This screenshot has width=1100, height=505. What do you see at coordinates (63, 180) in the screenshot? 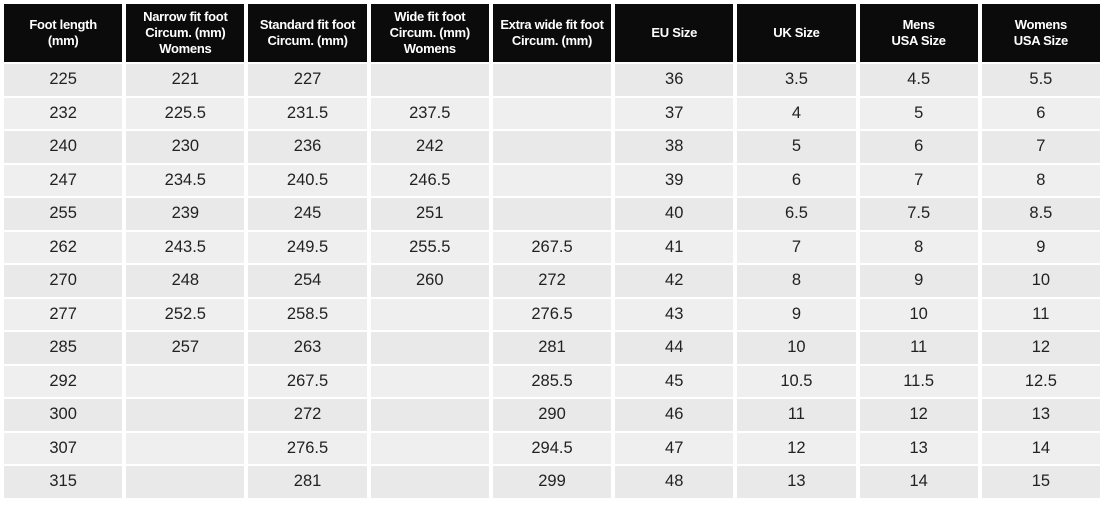
I see `table-cell: 247` at bounding box center [63, 180].